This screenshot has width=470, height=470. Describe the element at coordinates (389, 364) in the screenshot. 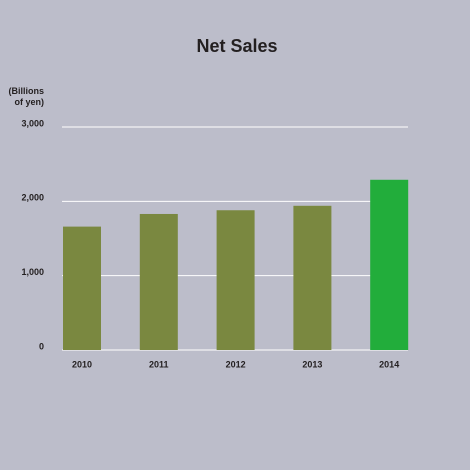

I see `x-tick-label: 2014` at that location.